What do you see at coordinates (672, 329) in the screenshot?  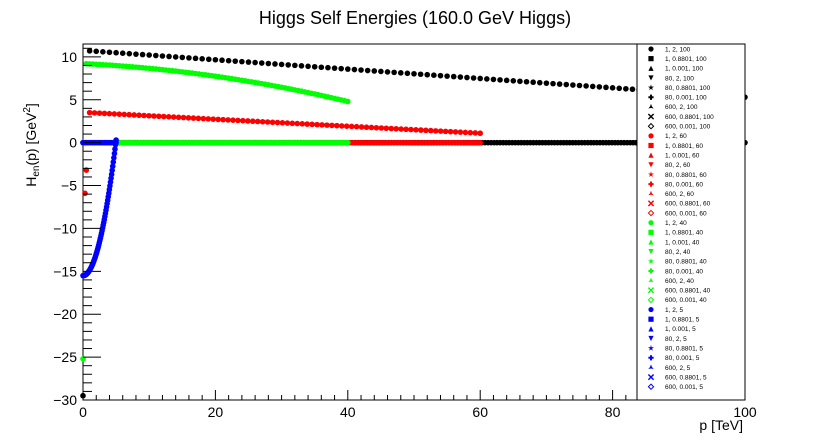 I see `legend-item: 1, 0.001, 5` at bounding box center [672, 329].